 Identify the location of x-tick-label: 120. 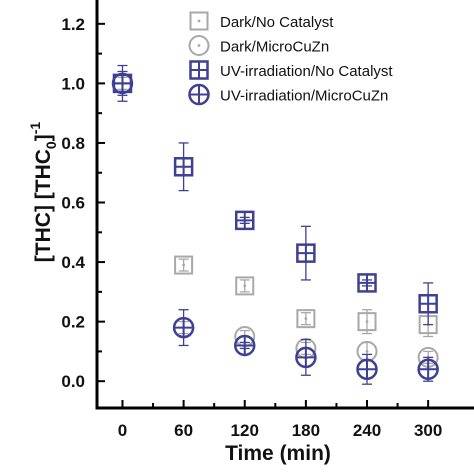
(245, 430).